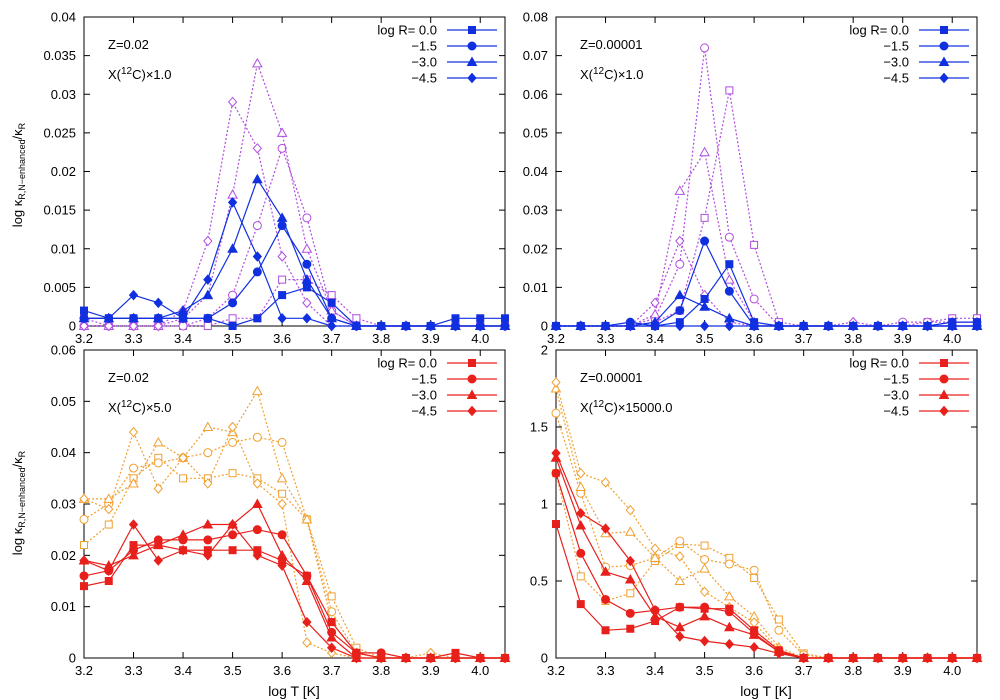 This screenshot has height=700, width=1000. I want to click on y-tick-label: 0.08, so click(535, 17).